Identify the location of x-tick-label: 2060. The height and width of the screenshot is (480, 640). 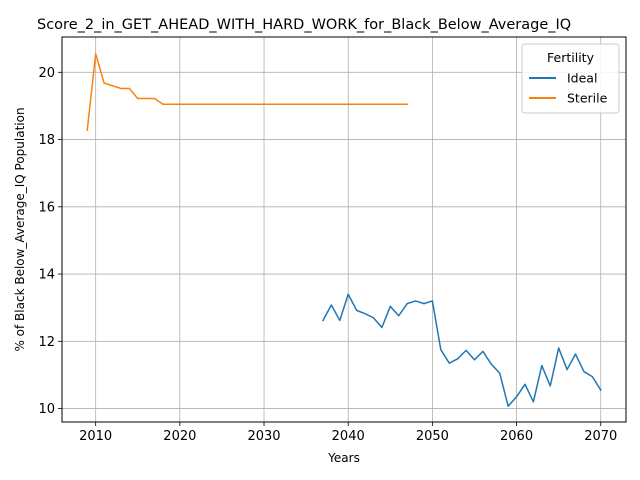
(516, 436).